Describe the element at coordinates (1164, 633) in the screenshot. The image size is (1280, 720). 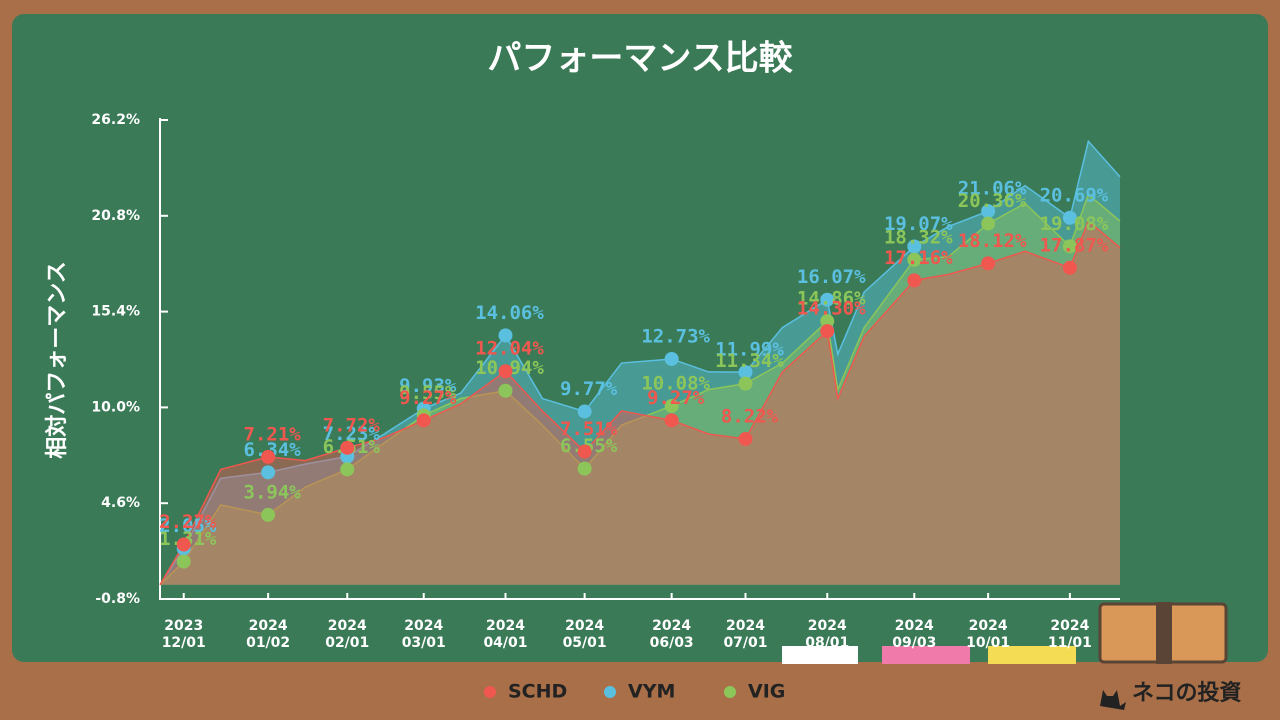
I see `eraser-band` at that location.